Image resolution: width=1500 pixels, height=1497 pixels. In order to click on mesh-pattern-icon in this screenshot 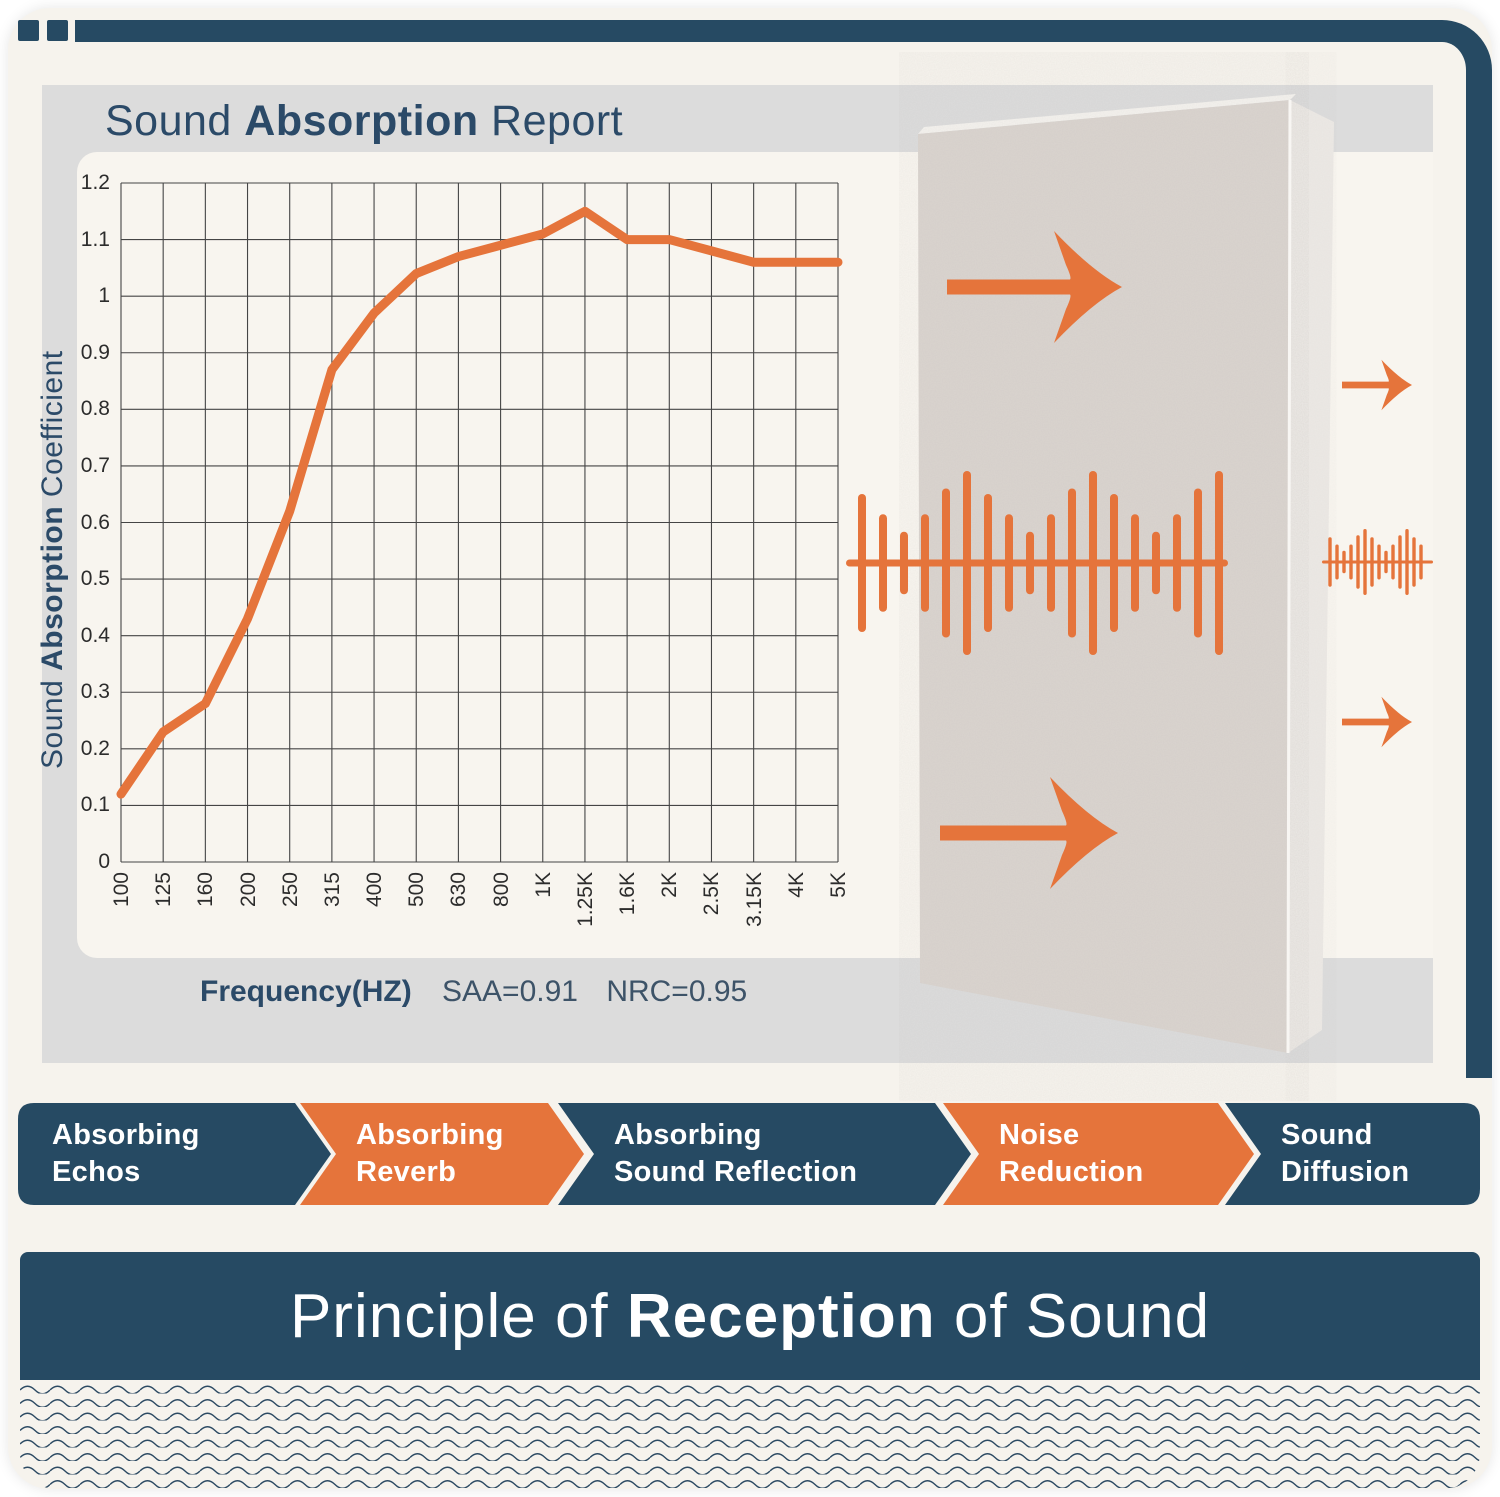, I will do `click(750, 1434)`.